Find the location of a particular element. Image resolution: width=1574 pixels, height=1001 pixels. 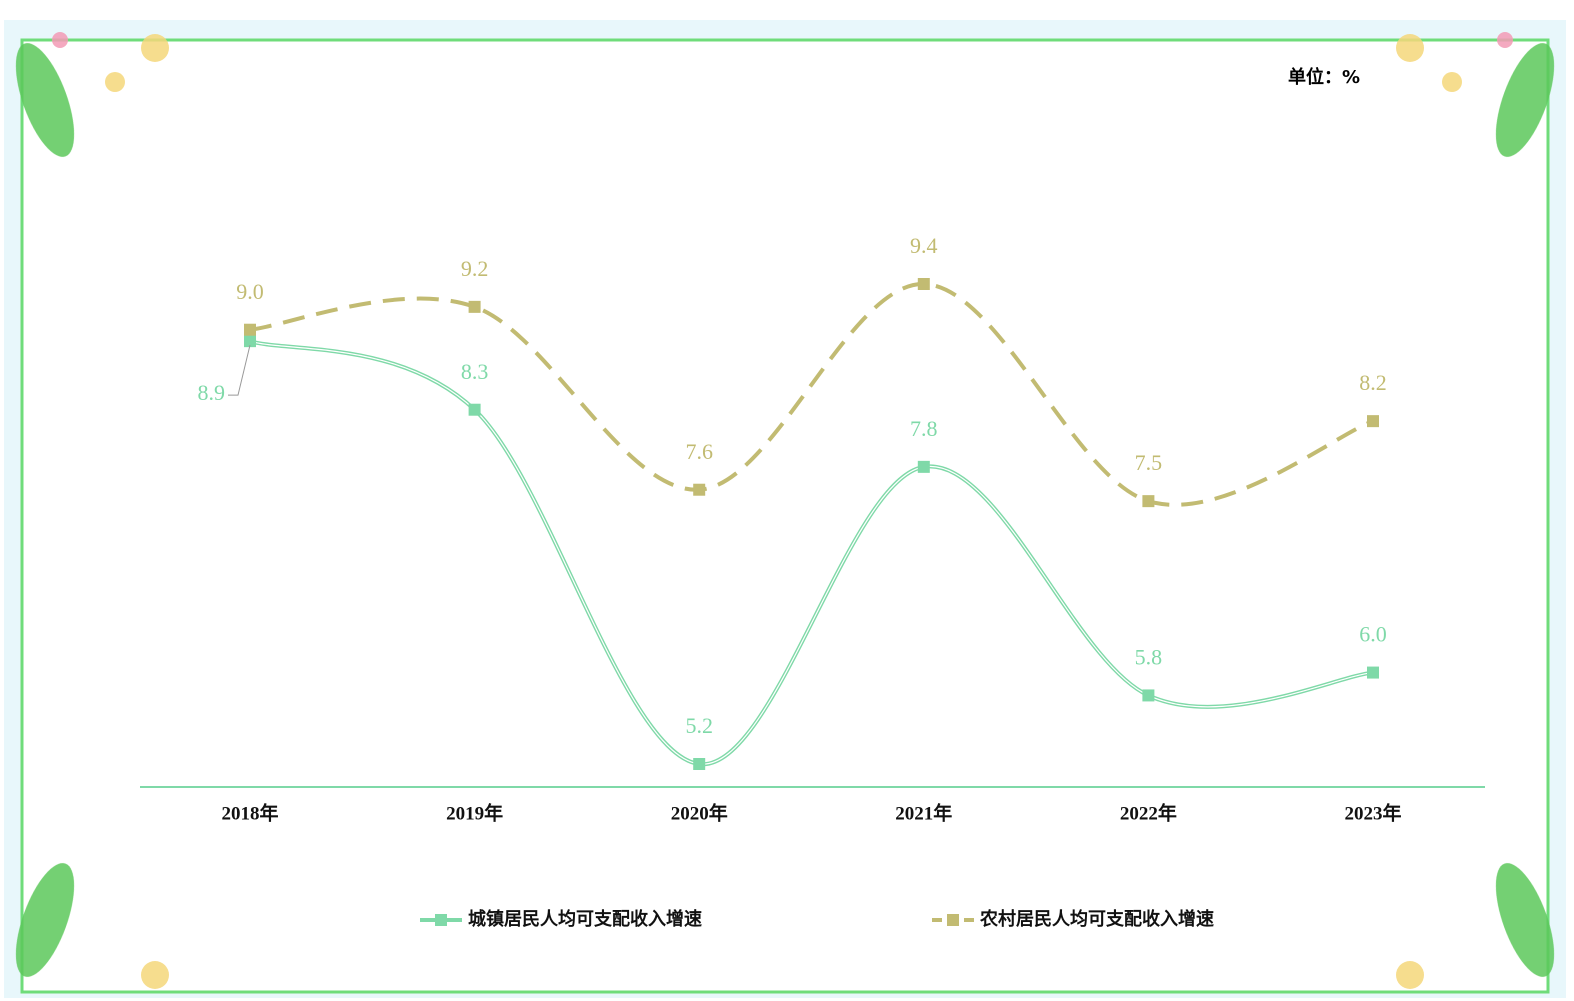

x-tick-label: 2018年 is located at coordinates (249, 812).